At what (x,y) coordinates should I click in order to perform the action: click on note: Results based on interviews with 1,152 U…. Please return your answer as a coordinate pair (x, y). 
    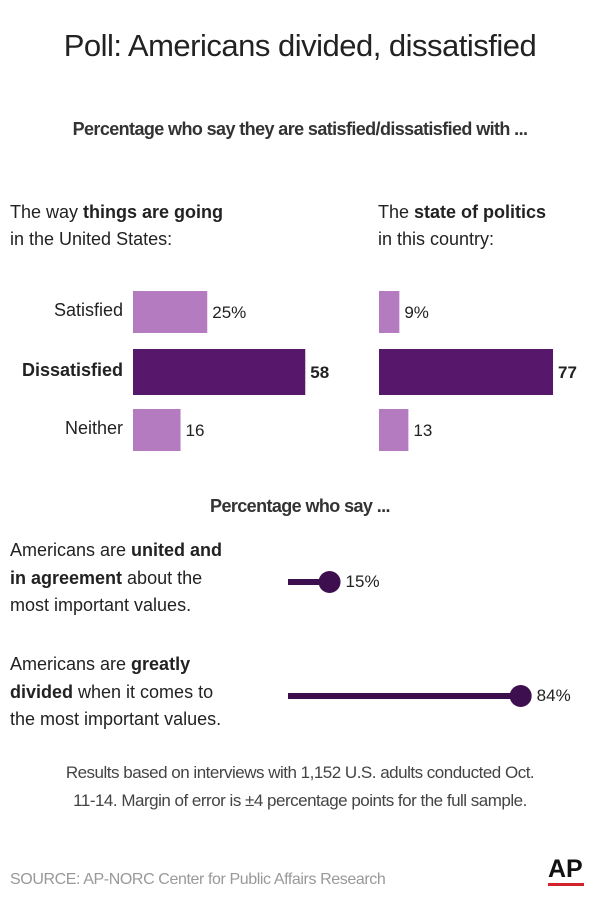
    Looking at the image, I should click on (300, 772).